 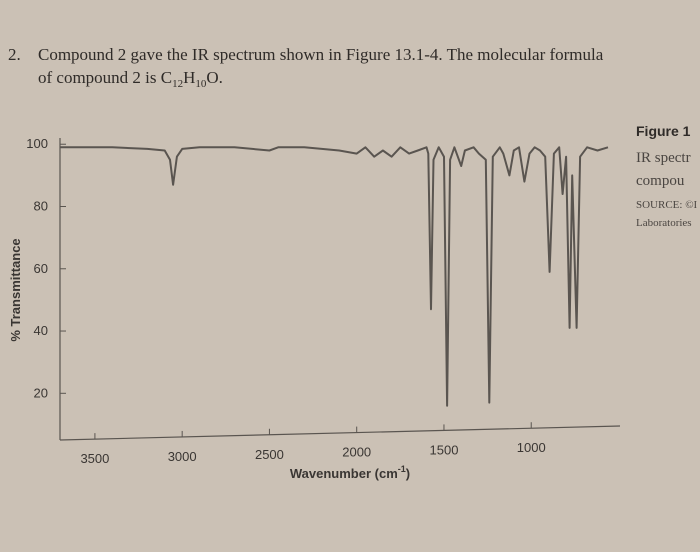 I want to click on x-tick-label: 1000, so click(x=531, y=447).